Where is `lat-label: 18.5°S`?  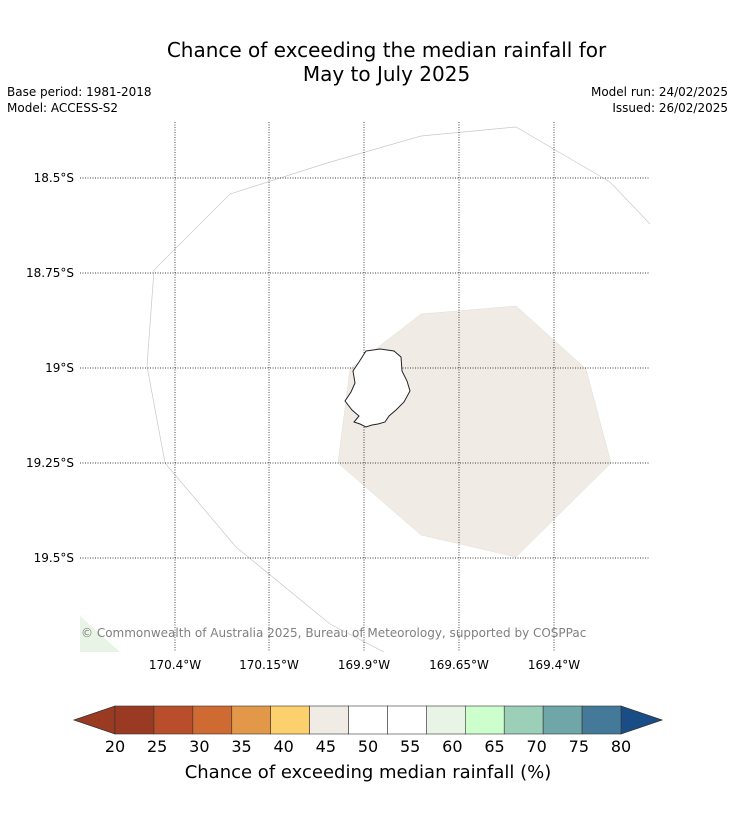
lat-label: 18.5°S is located at coordinates (53, 178).